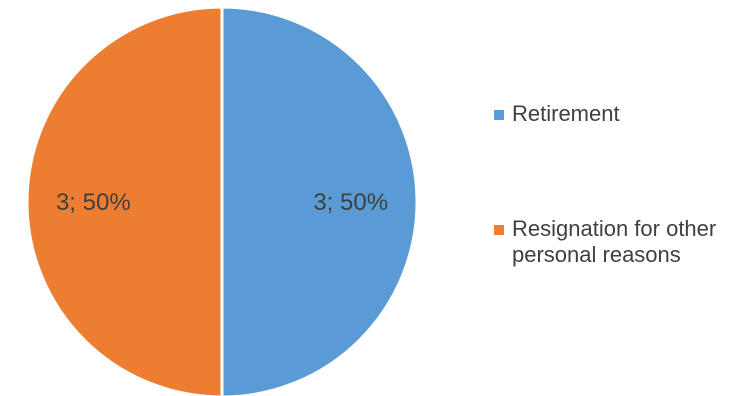  I want to click on legend-swatch-retirement, so click(499, 115).